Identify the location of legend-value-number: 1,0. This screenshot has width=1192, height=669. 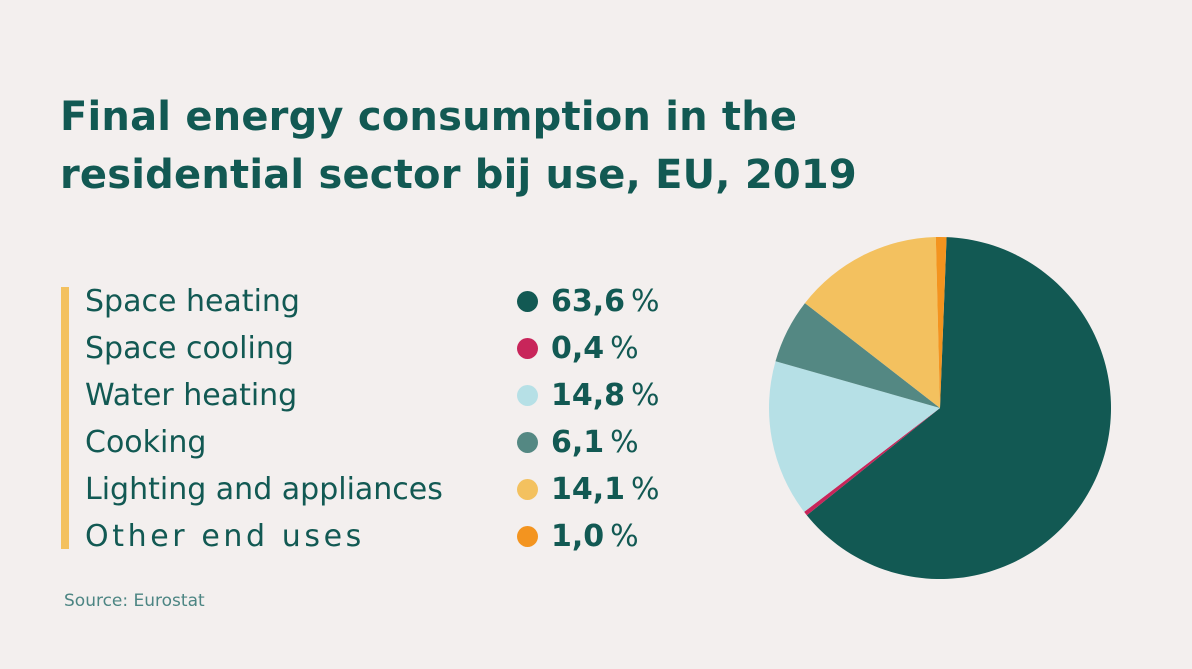
(578, 536).